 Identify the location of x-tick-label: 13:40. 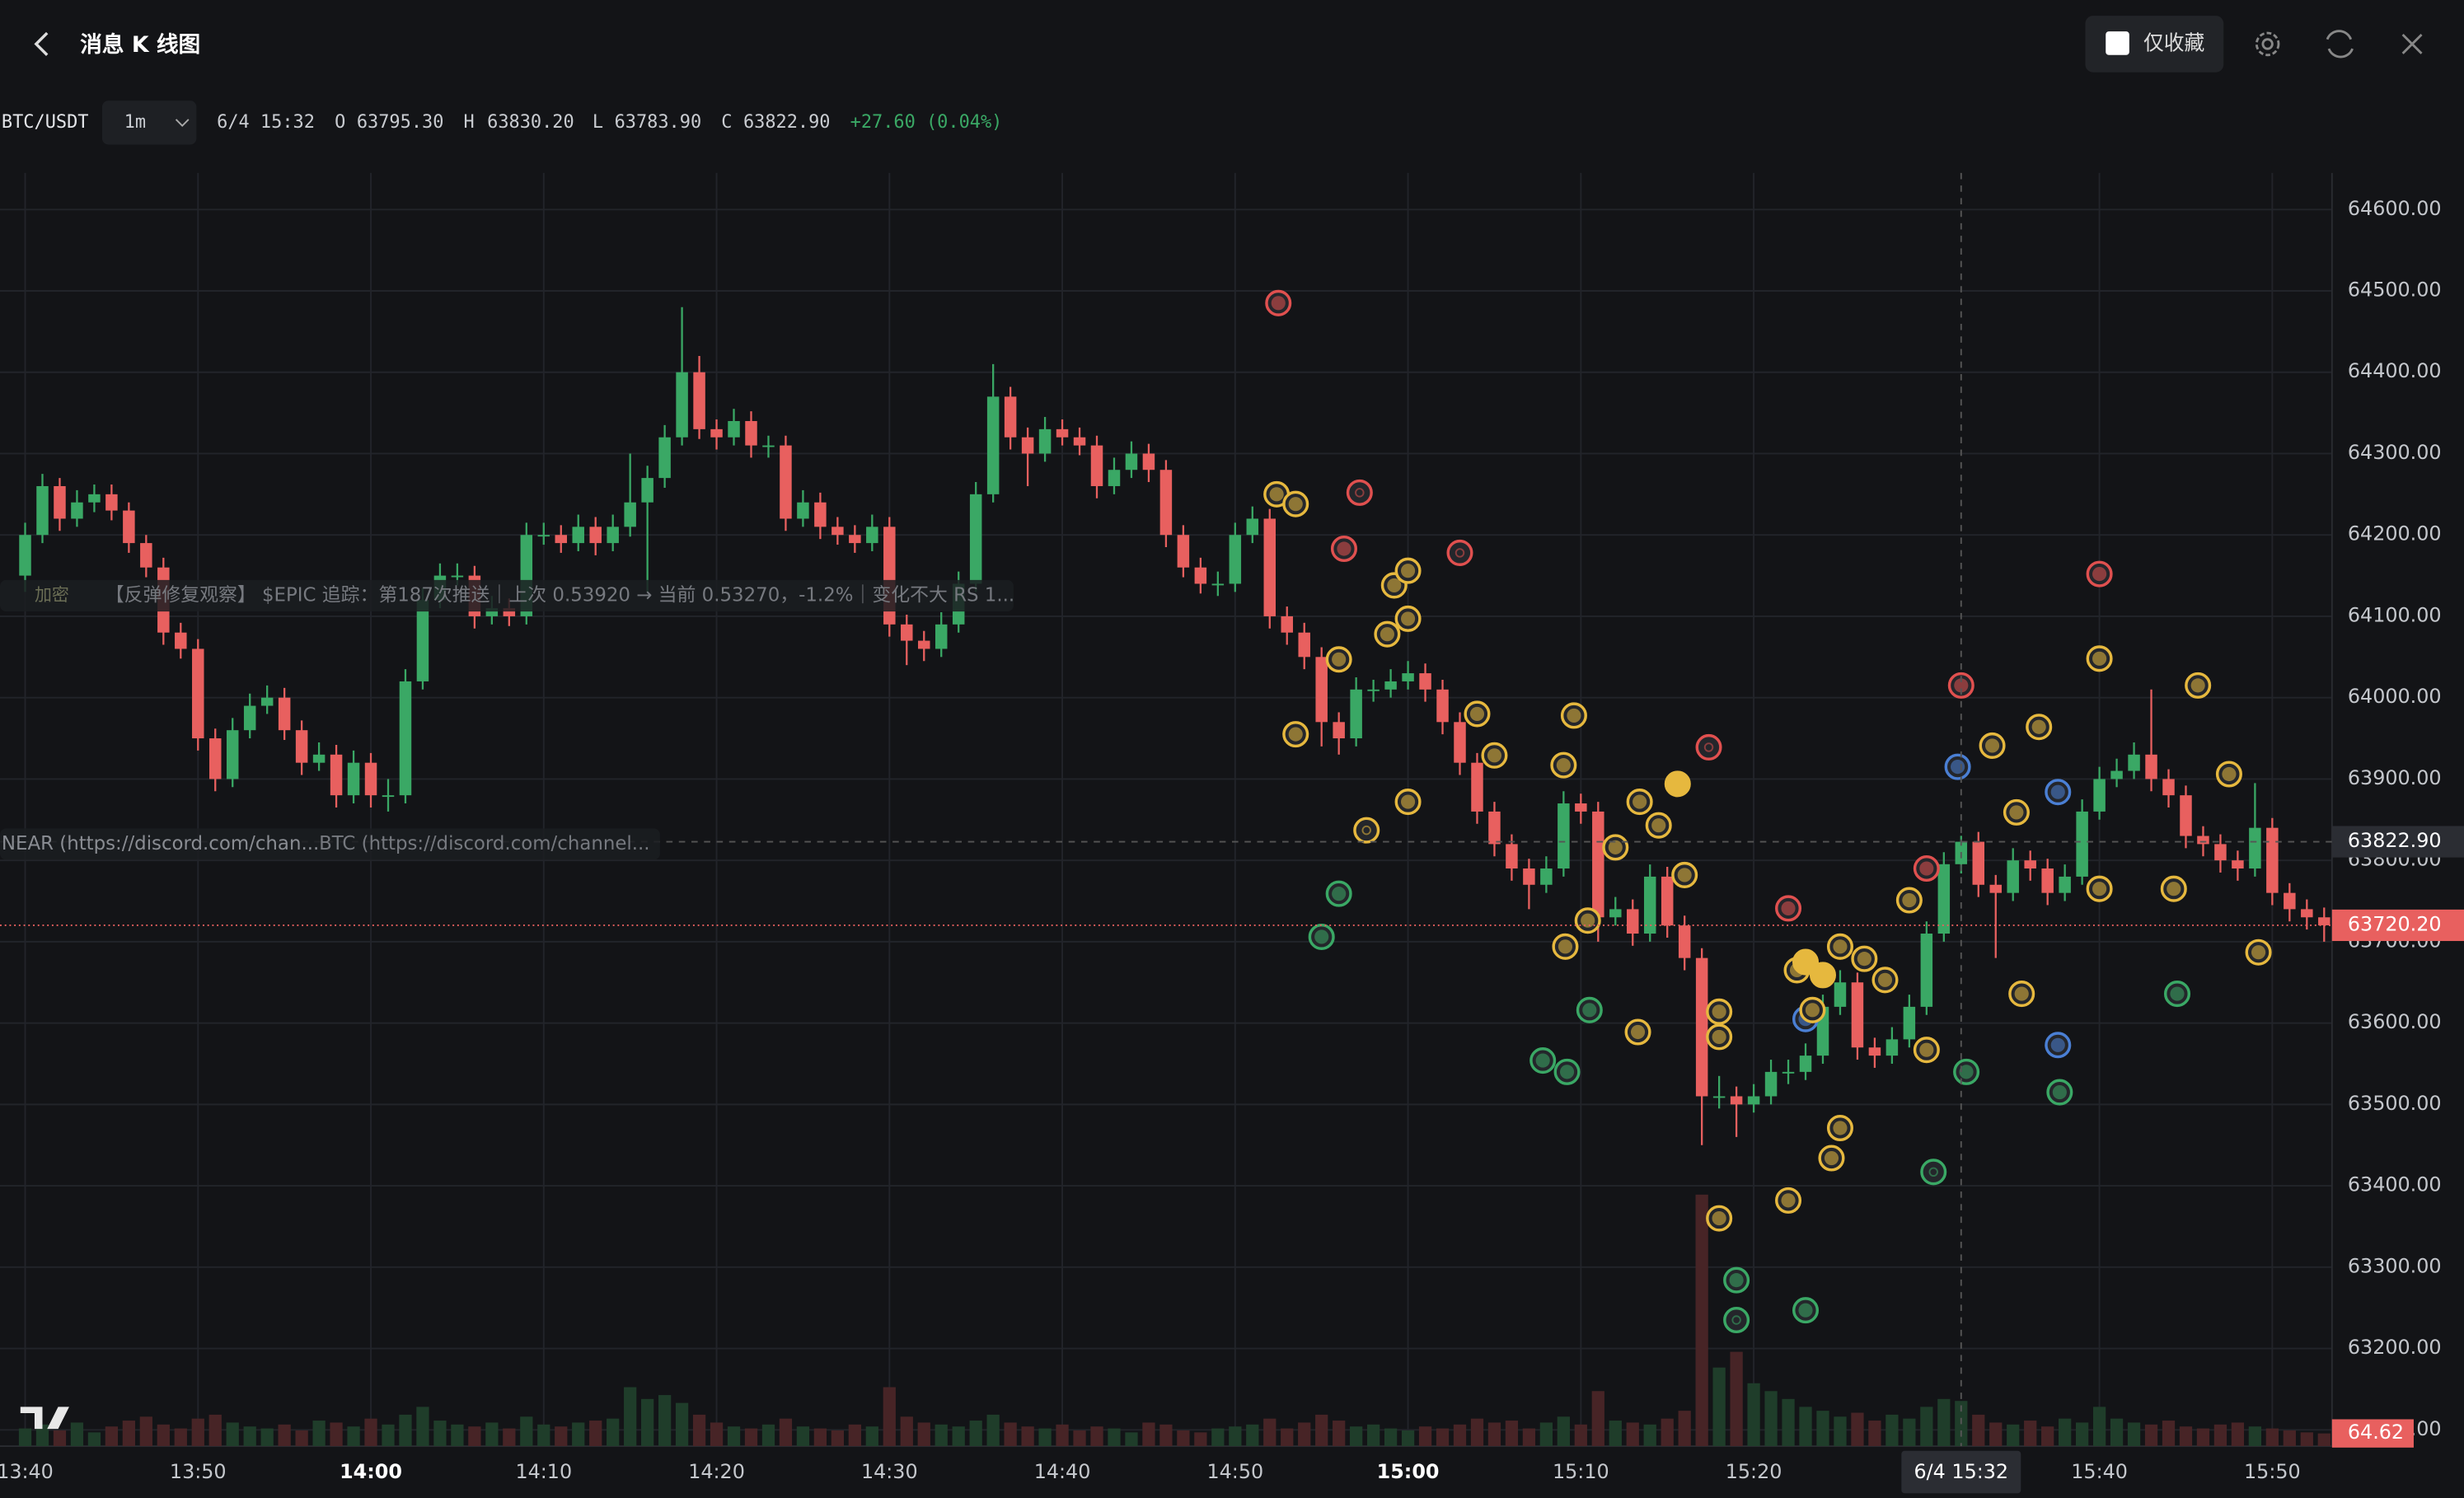
(27, 1471).